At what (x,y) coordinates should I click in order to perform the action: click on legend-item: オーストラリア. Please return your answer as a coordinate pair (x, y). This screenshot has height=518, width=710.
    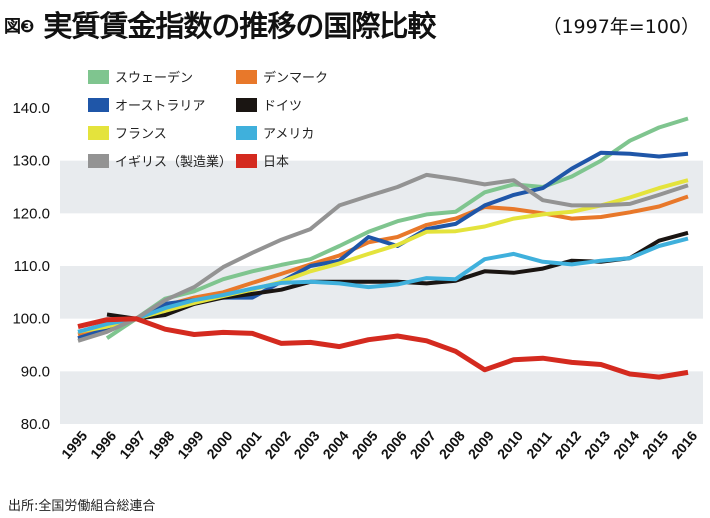
    Looking at the image, I should click on (146, 106).